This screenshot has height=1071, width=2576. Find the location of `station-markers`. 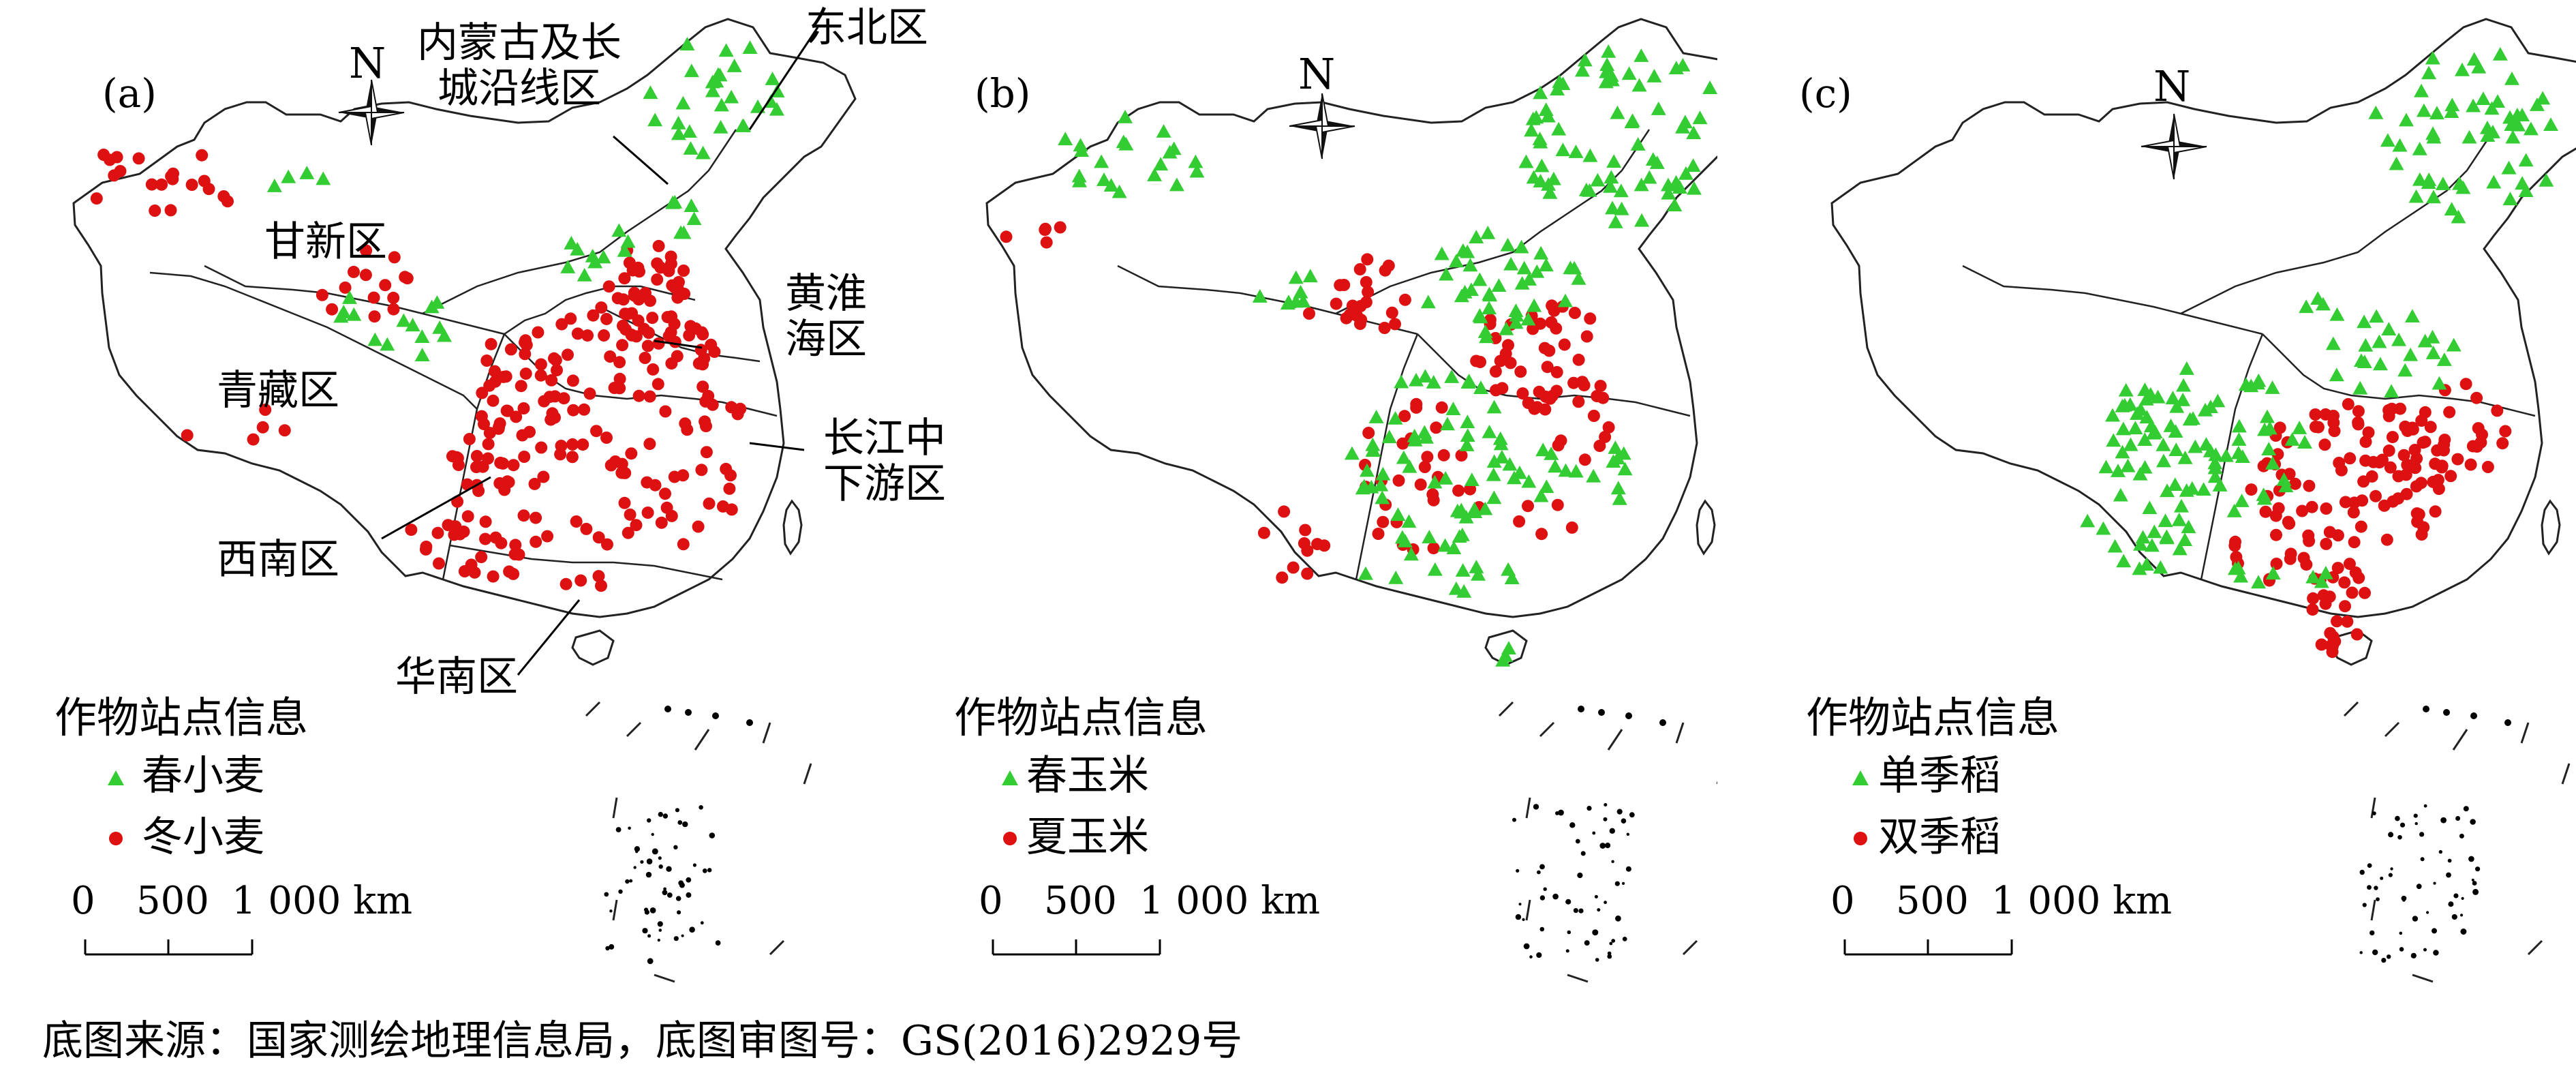

station-markers is located at coordinates (2319, 352).